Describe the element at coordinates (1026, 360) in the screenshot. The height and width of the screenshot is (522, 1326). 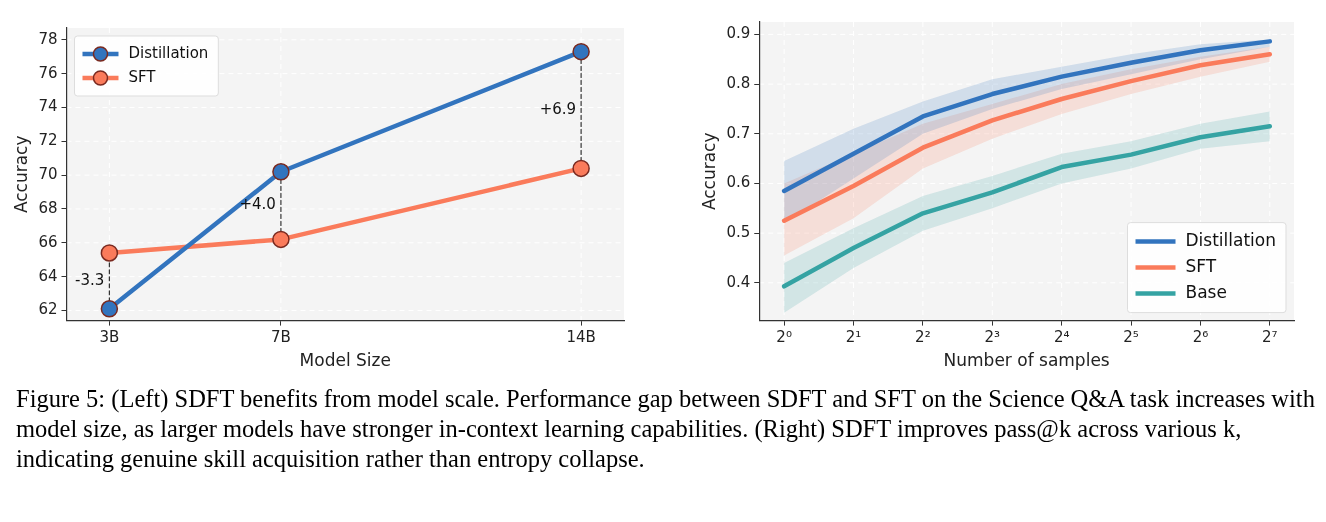
I see `x-axis-title: Number of samples` at that location.